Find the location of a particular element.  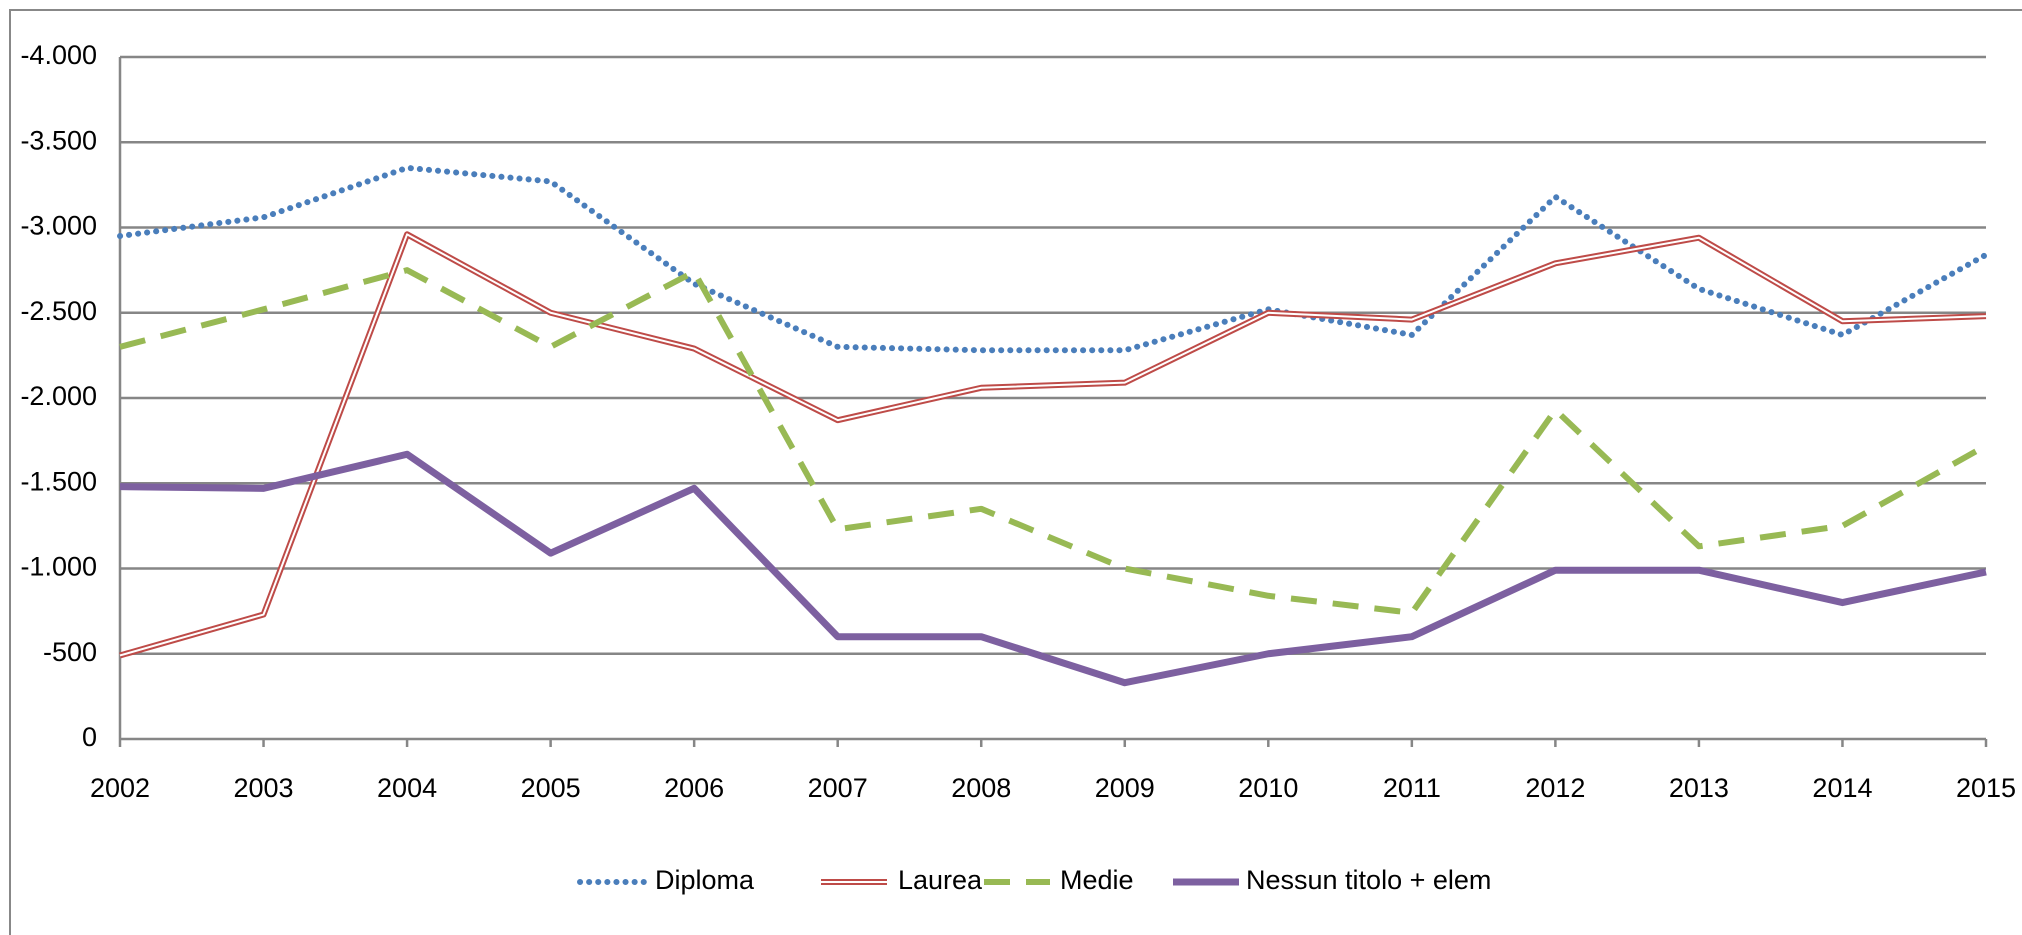

x-tick-label: 2012 is located at coordinates (1555, 788).